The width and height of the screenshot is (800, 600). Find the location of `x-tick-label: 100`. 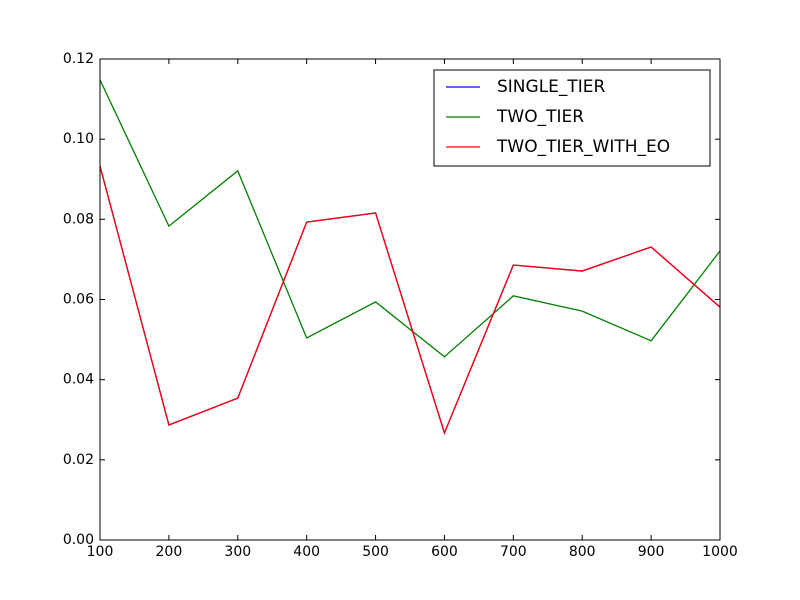

x-tick-label: 100 is located at coordinates (100, 552).